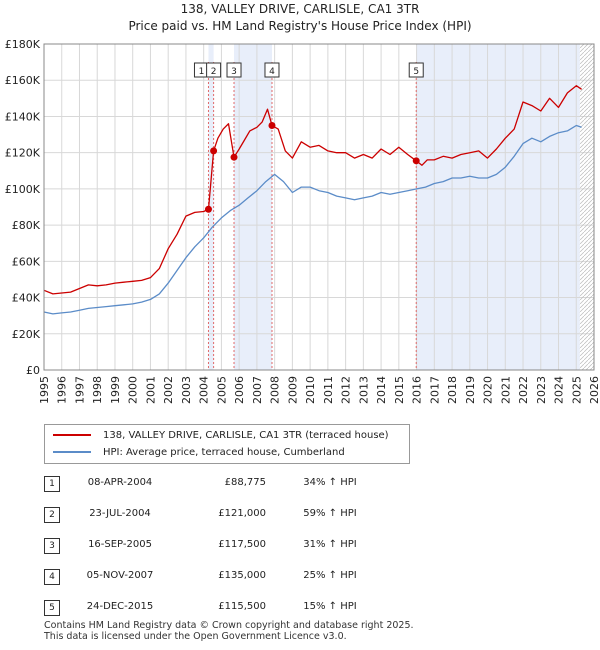 The image size is (600, 650). Describe the element at coordinates (72, 452) in the screenshot. I see `legend-swatch-hpi` at that location.